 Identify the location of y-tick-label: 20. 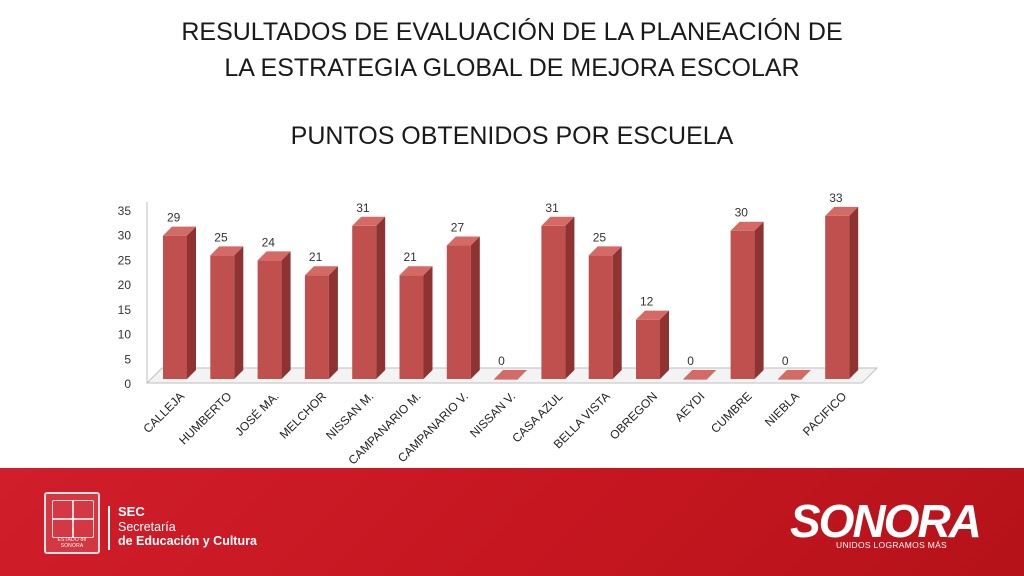
(125, 285).